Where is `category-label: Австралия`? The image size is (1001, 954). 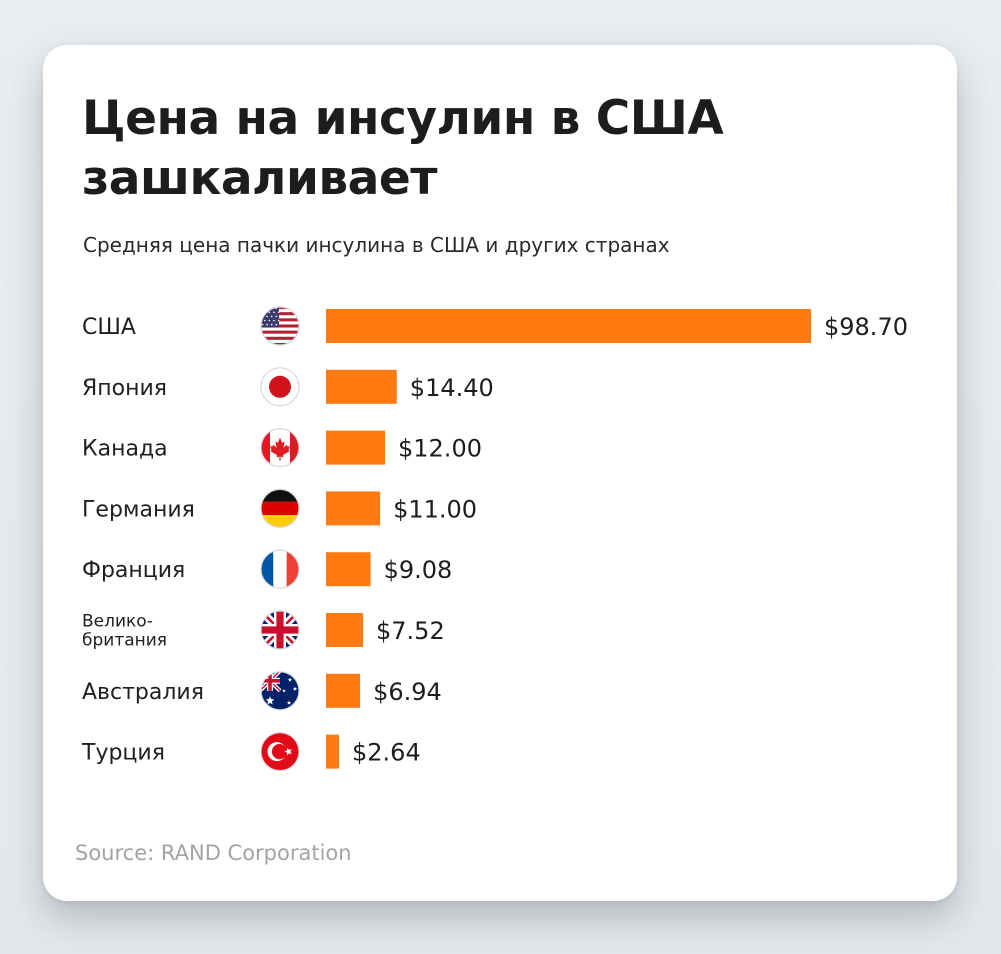 category-label: Австралия is located at coordinates (143, 692).